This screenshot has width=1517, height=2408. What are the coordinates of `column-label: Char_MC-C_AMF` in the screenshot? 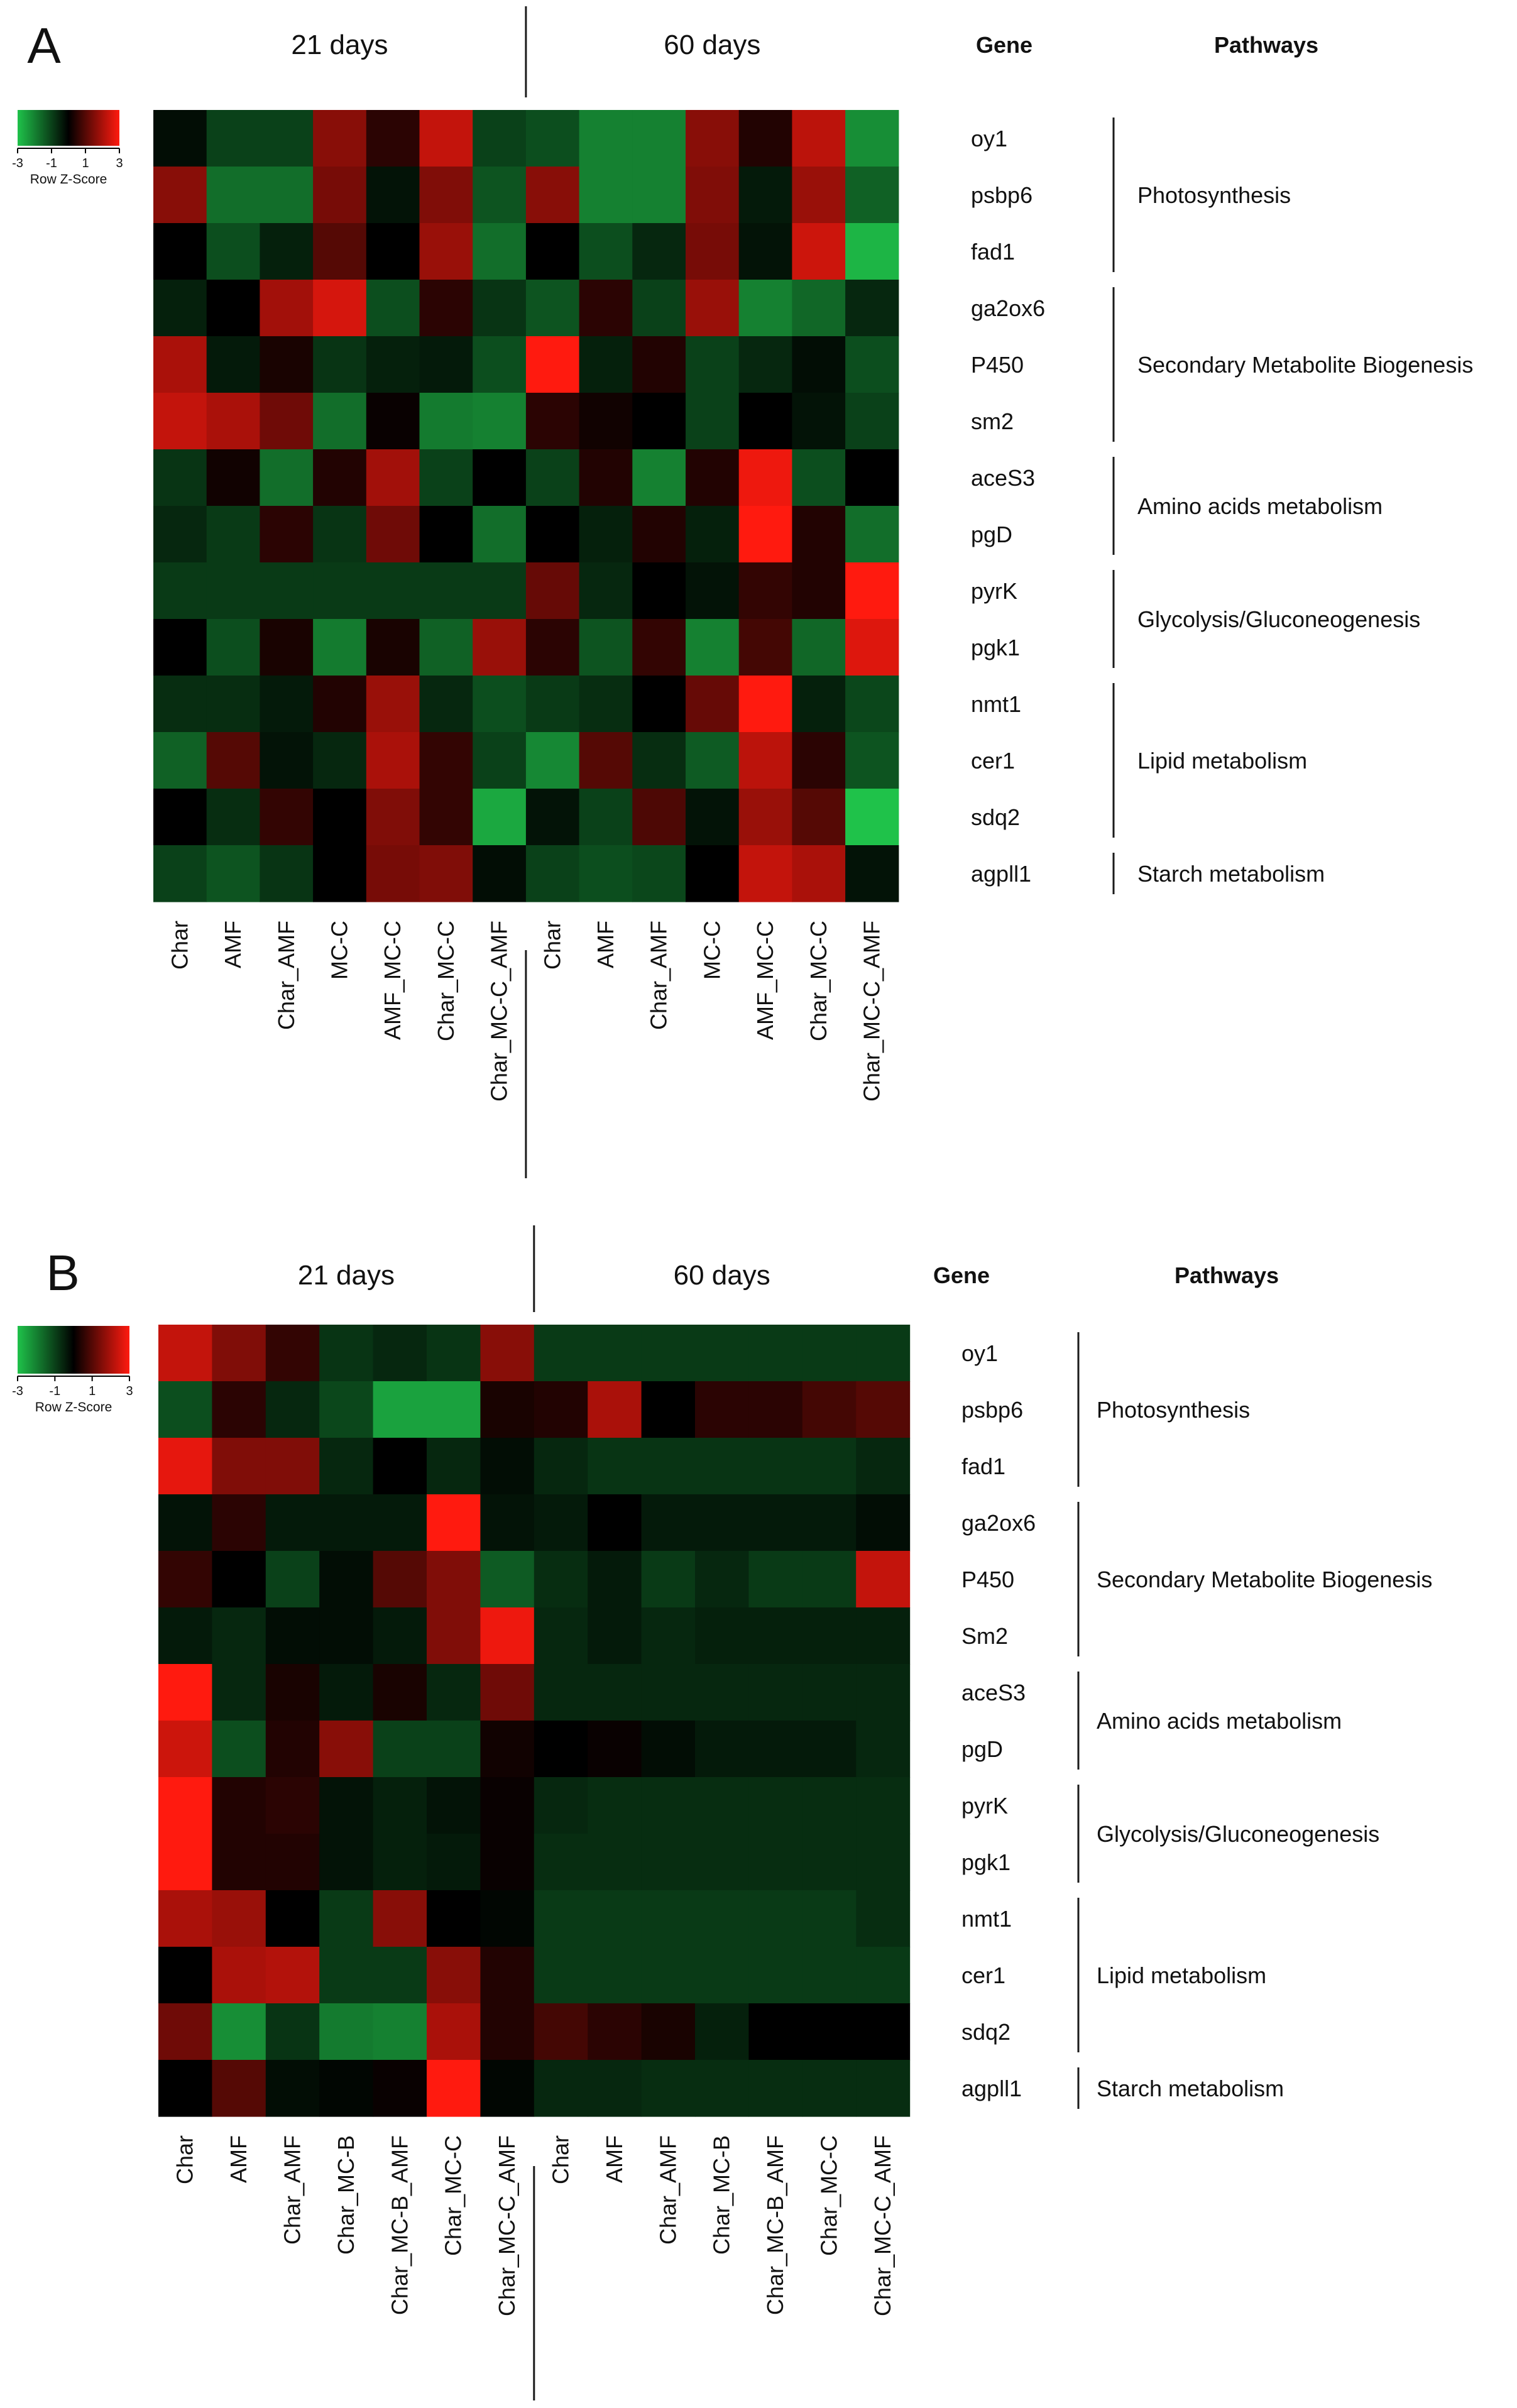 It's located at (507, 2225).